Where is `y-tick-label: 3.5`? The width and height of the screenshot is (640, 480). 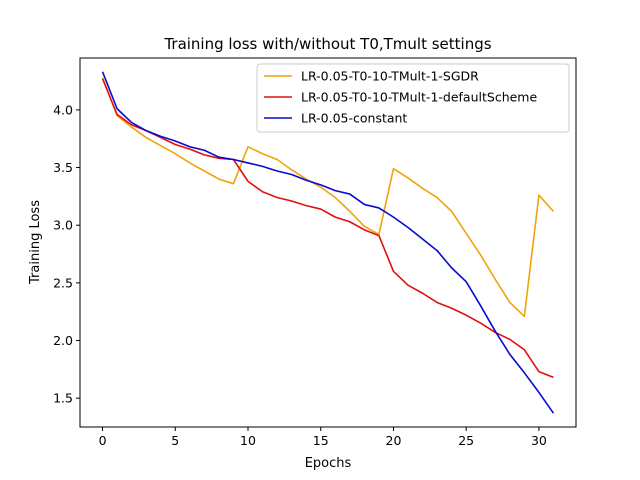 y-tick-label: 3.5 is located at coordinates (63, 167).